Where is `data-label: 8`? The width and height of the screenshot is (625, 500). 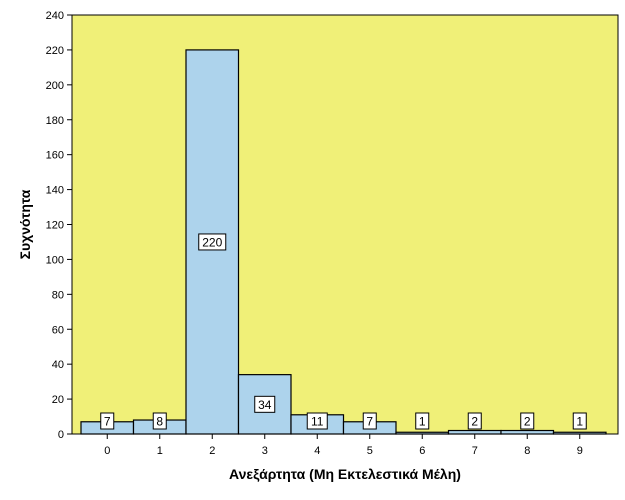 data-label: 8 is located at coordinates (159, 422).